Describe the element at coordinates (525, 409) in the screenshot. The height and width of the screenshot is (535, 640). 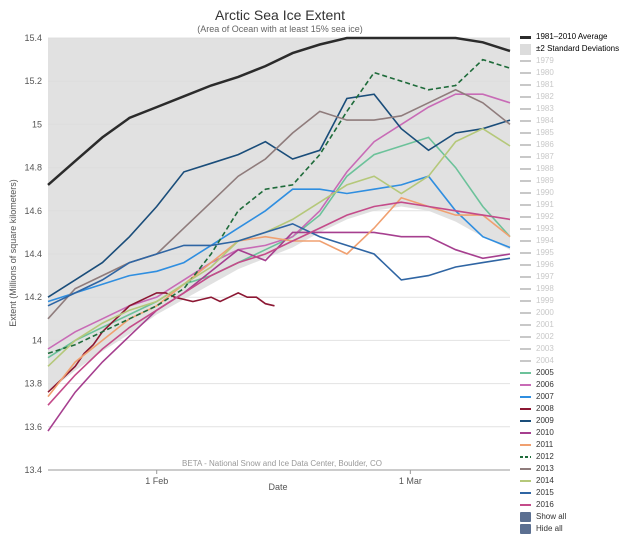
I see `legend-swatch-2008` at that location.